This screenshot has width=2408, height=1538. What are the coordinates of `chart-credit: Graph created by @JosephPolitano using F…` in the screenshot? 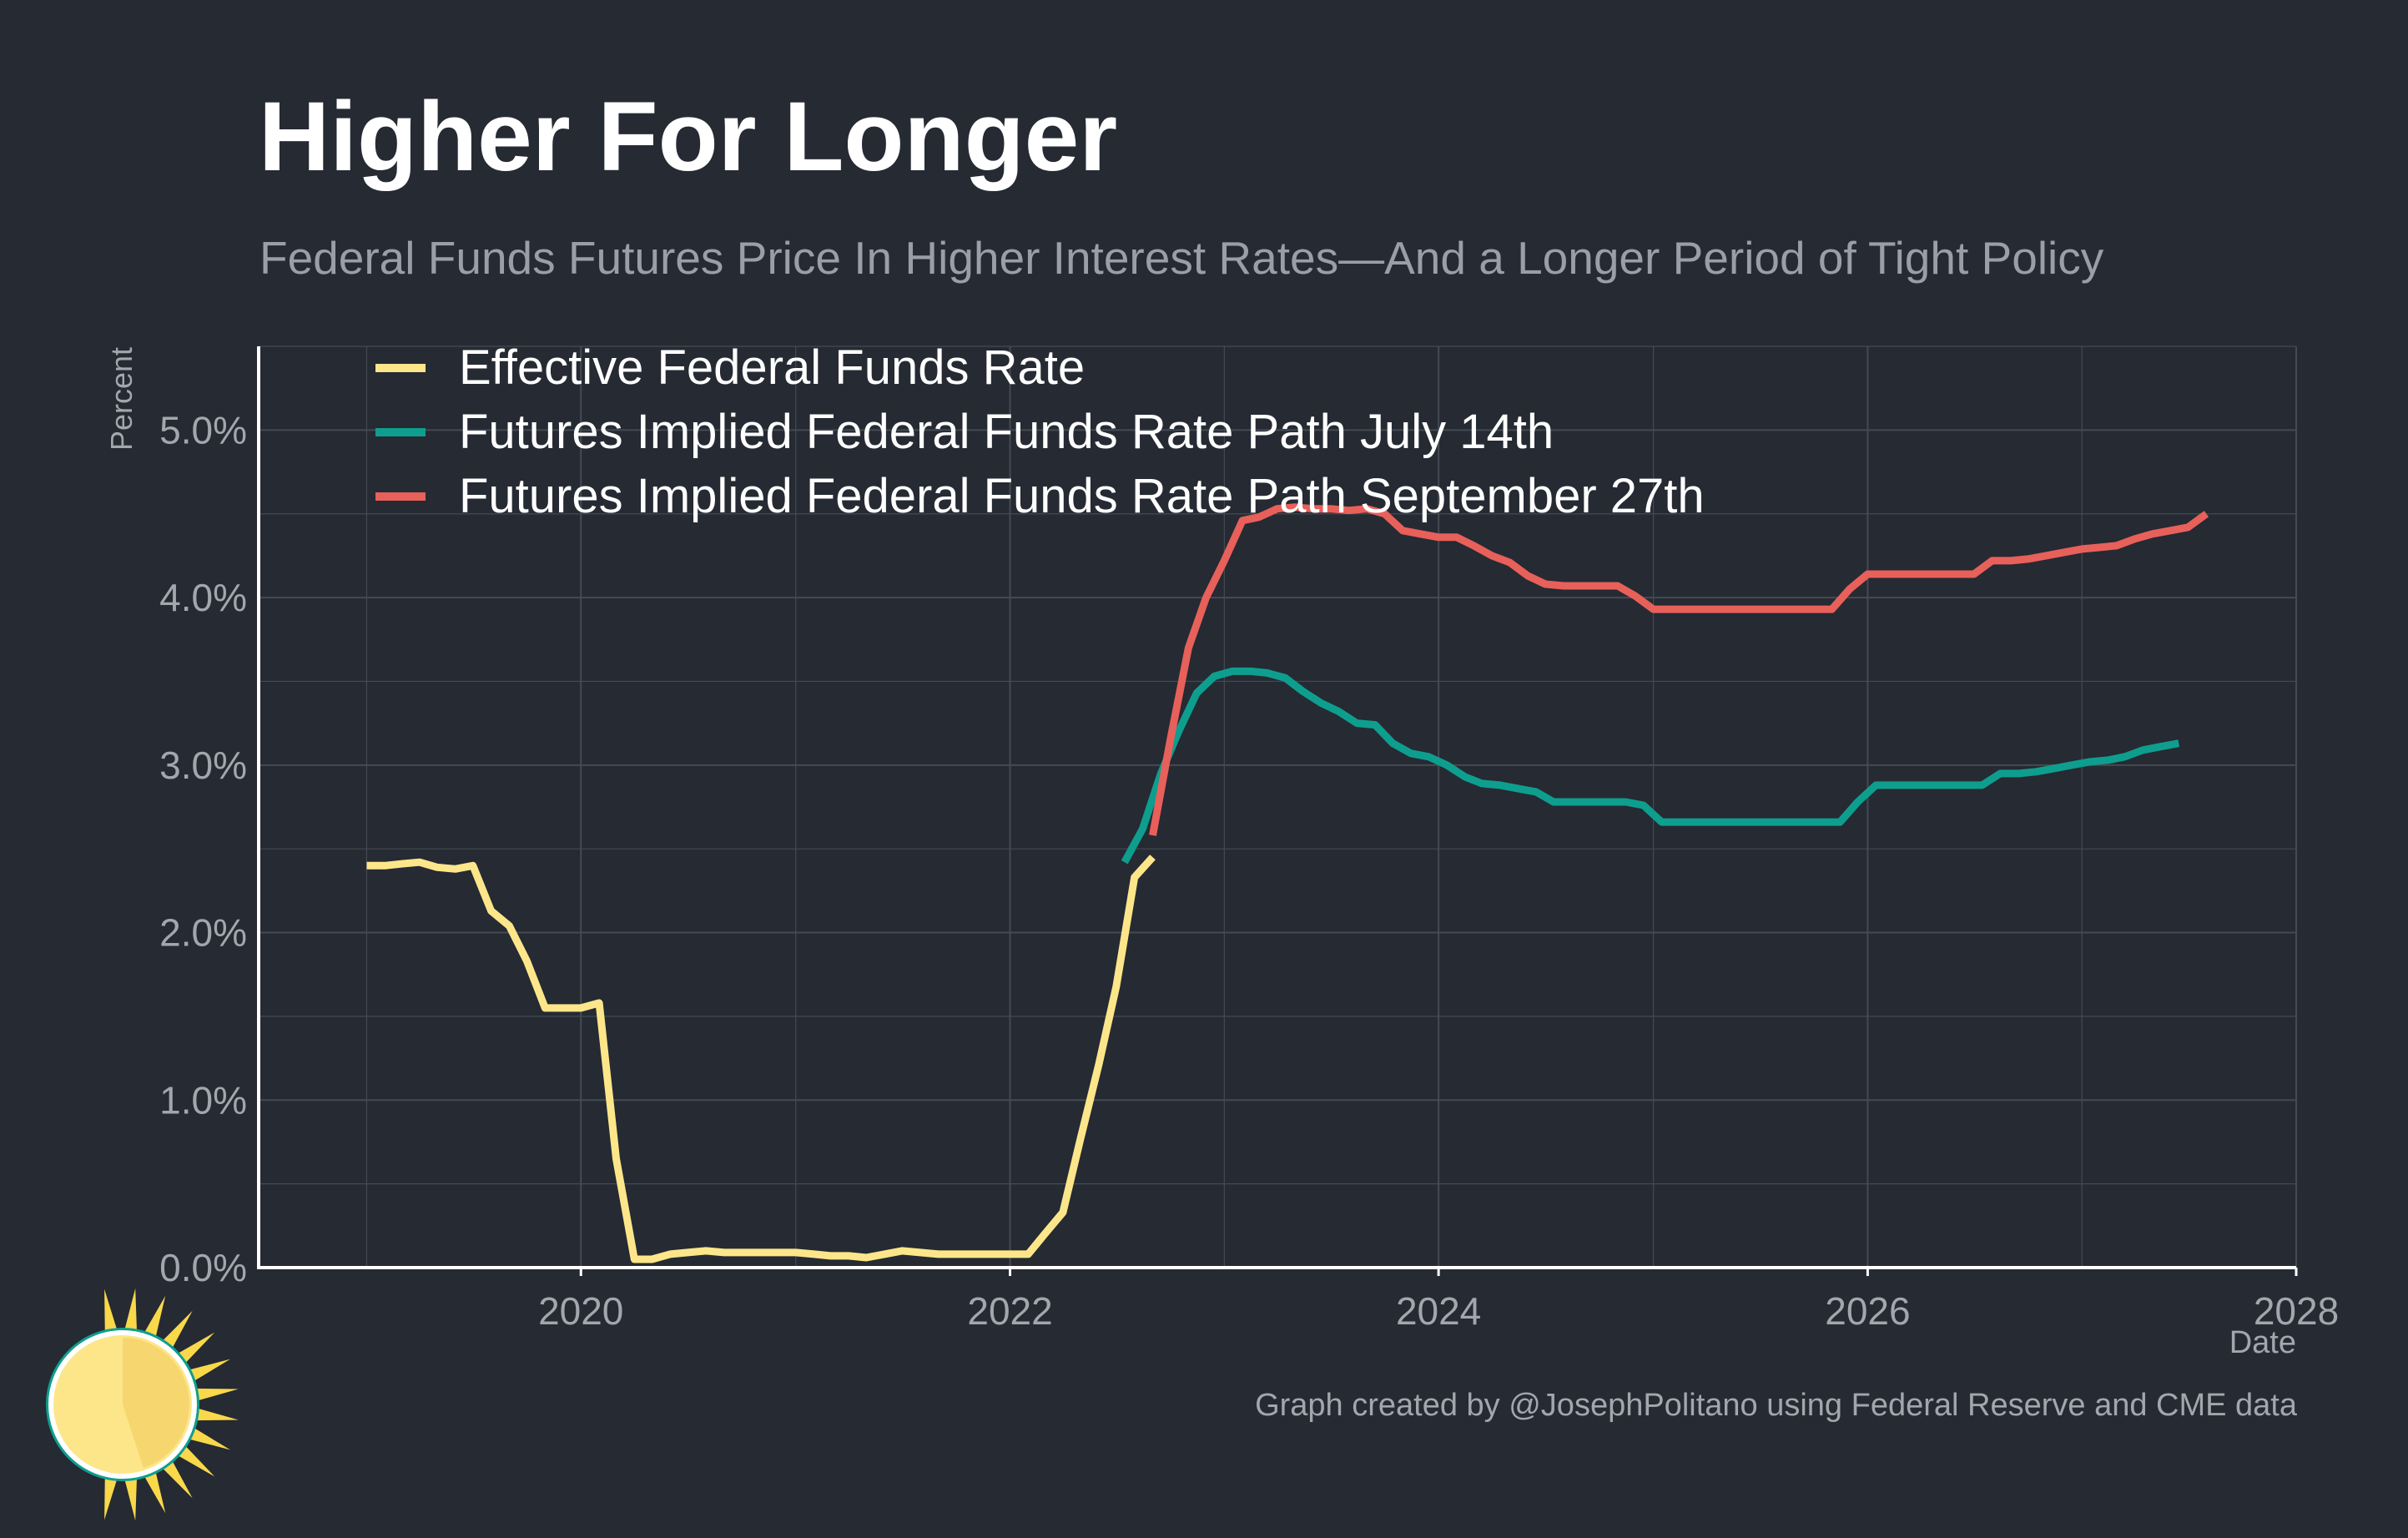 It's located at (1776, 1405).